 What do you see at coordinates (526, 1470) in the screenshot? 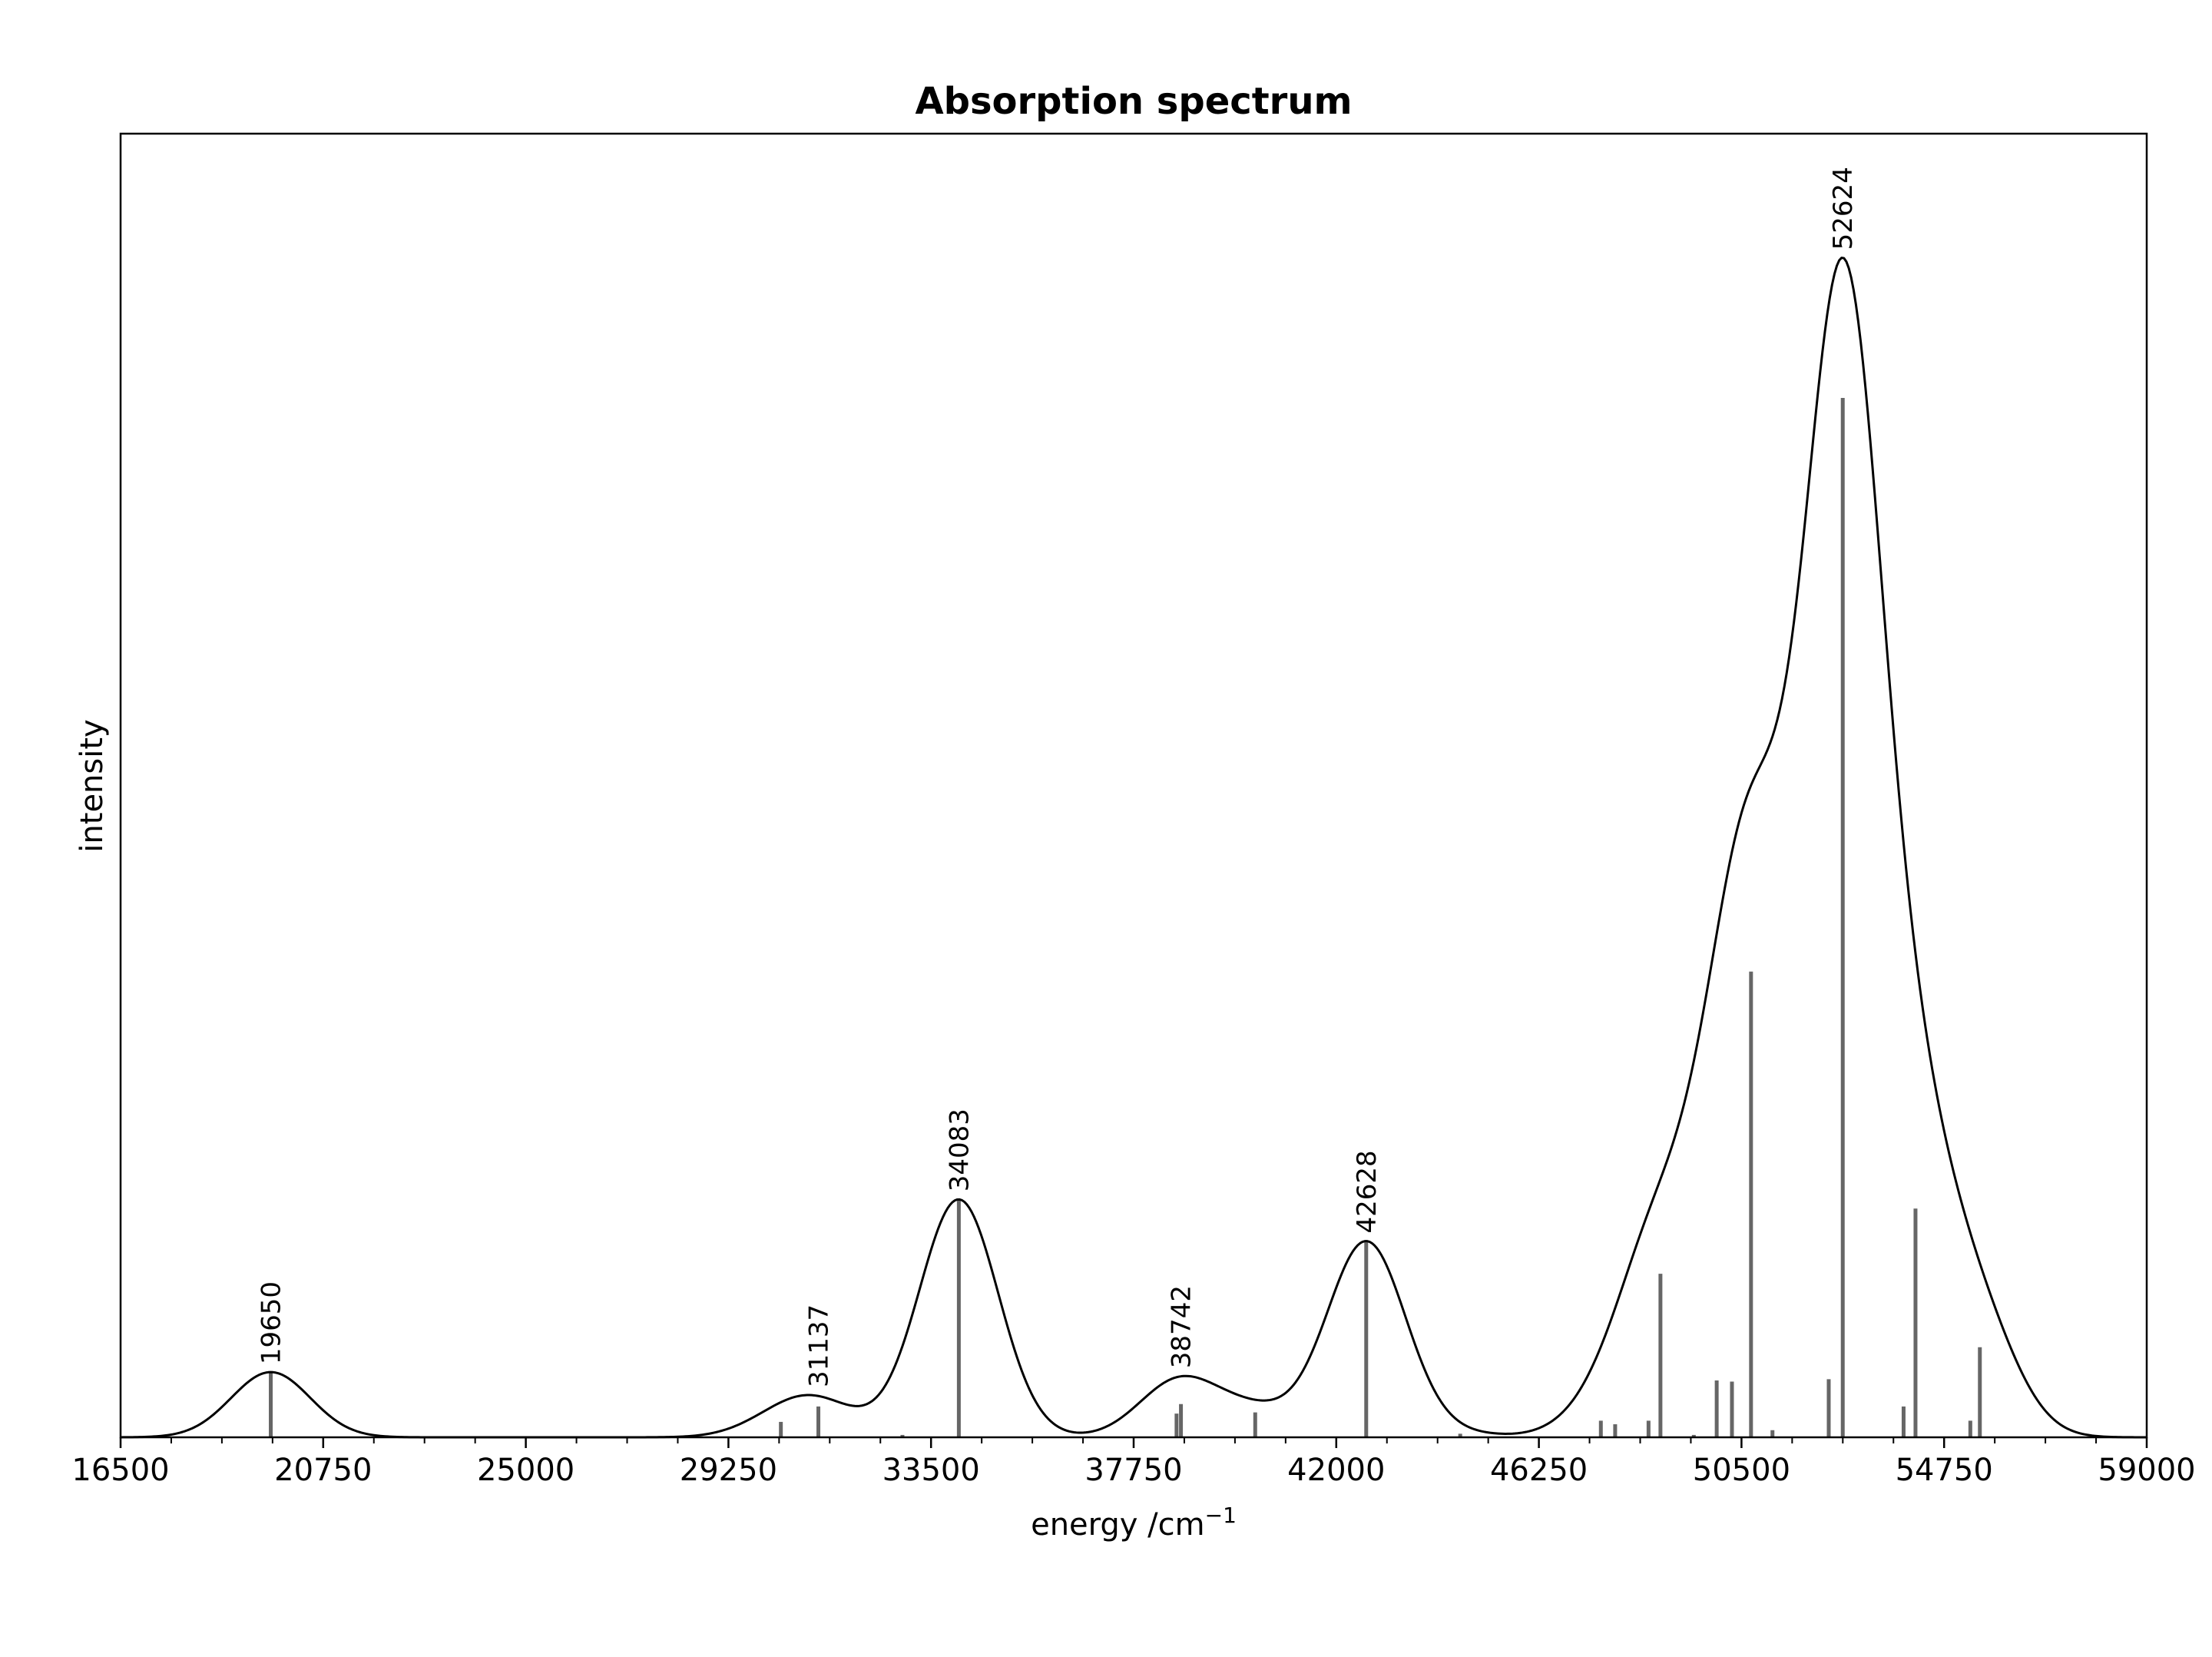
I see `x-tick-label: 25000` at bounding box center [526, 1470].